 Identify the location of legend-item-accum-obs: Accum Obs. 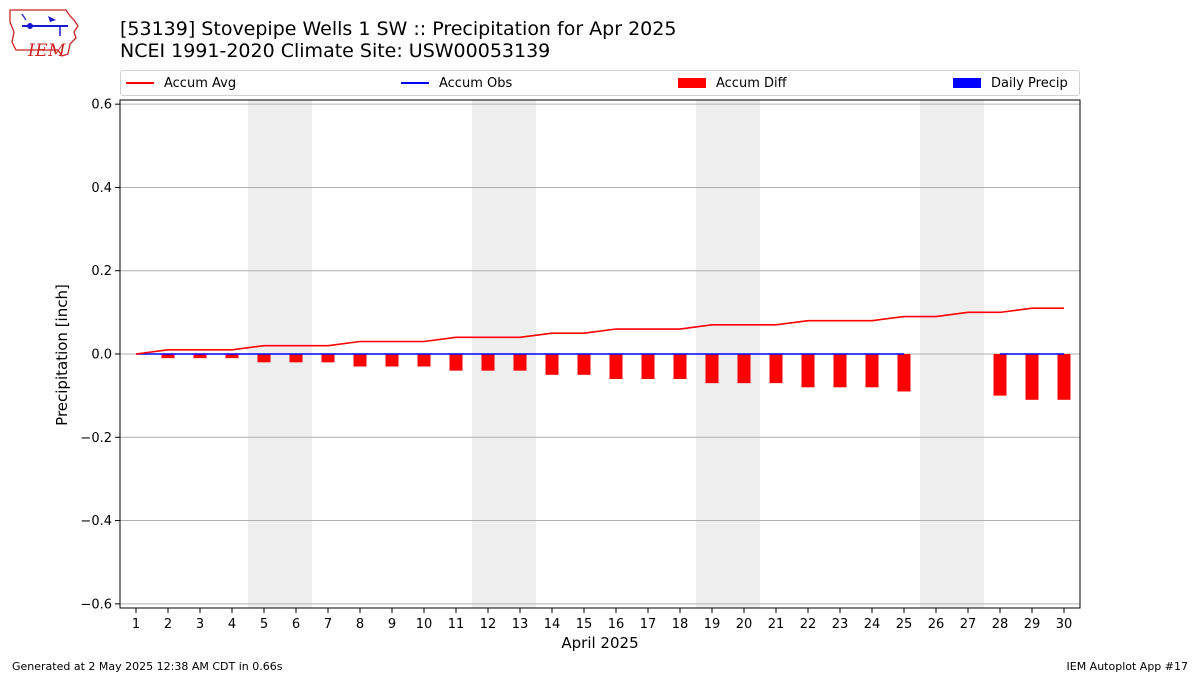
(456, 83).